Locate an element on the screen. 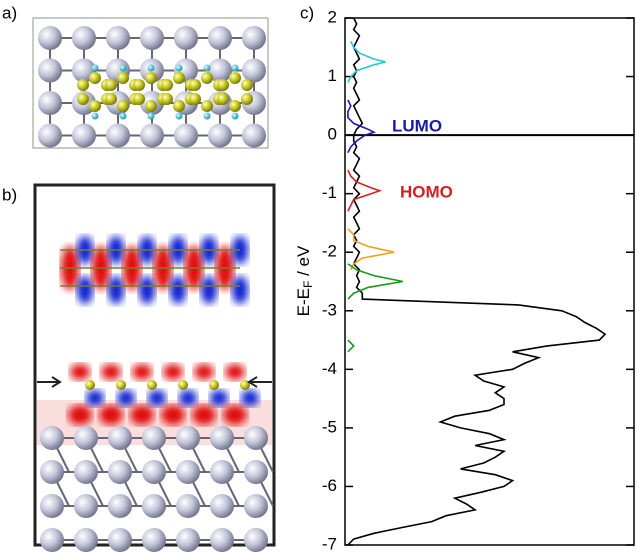 Image resolution: width=638 pixels, height=553 pixels. y-tick-label: -4 is located at coordinates (329, 368).